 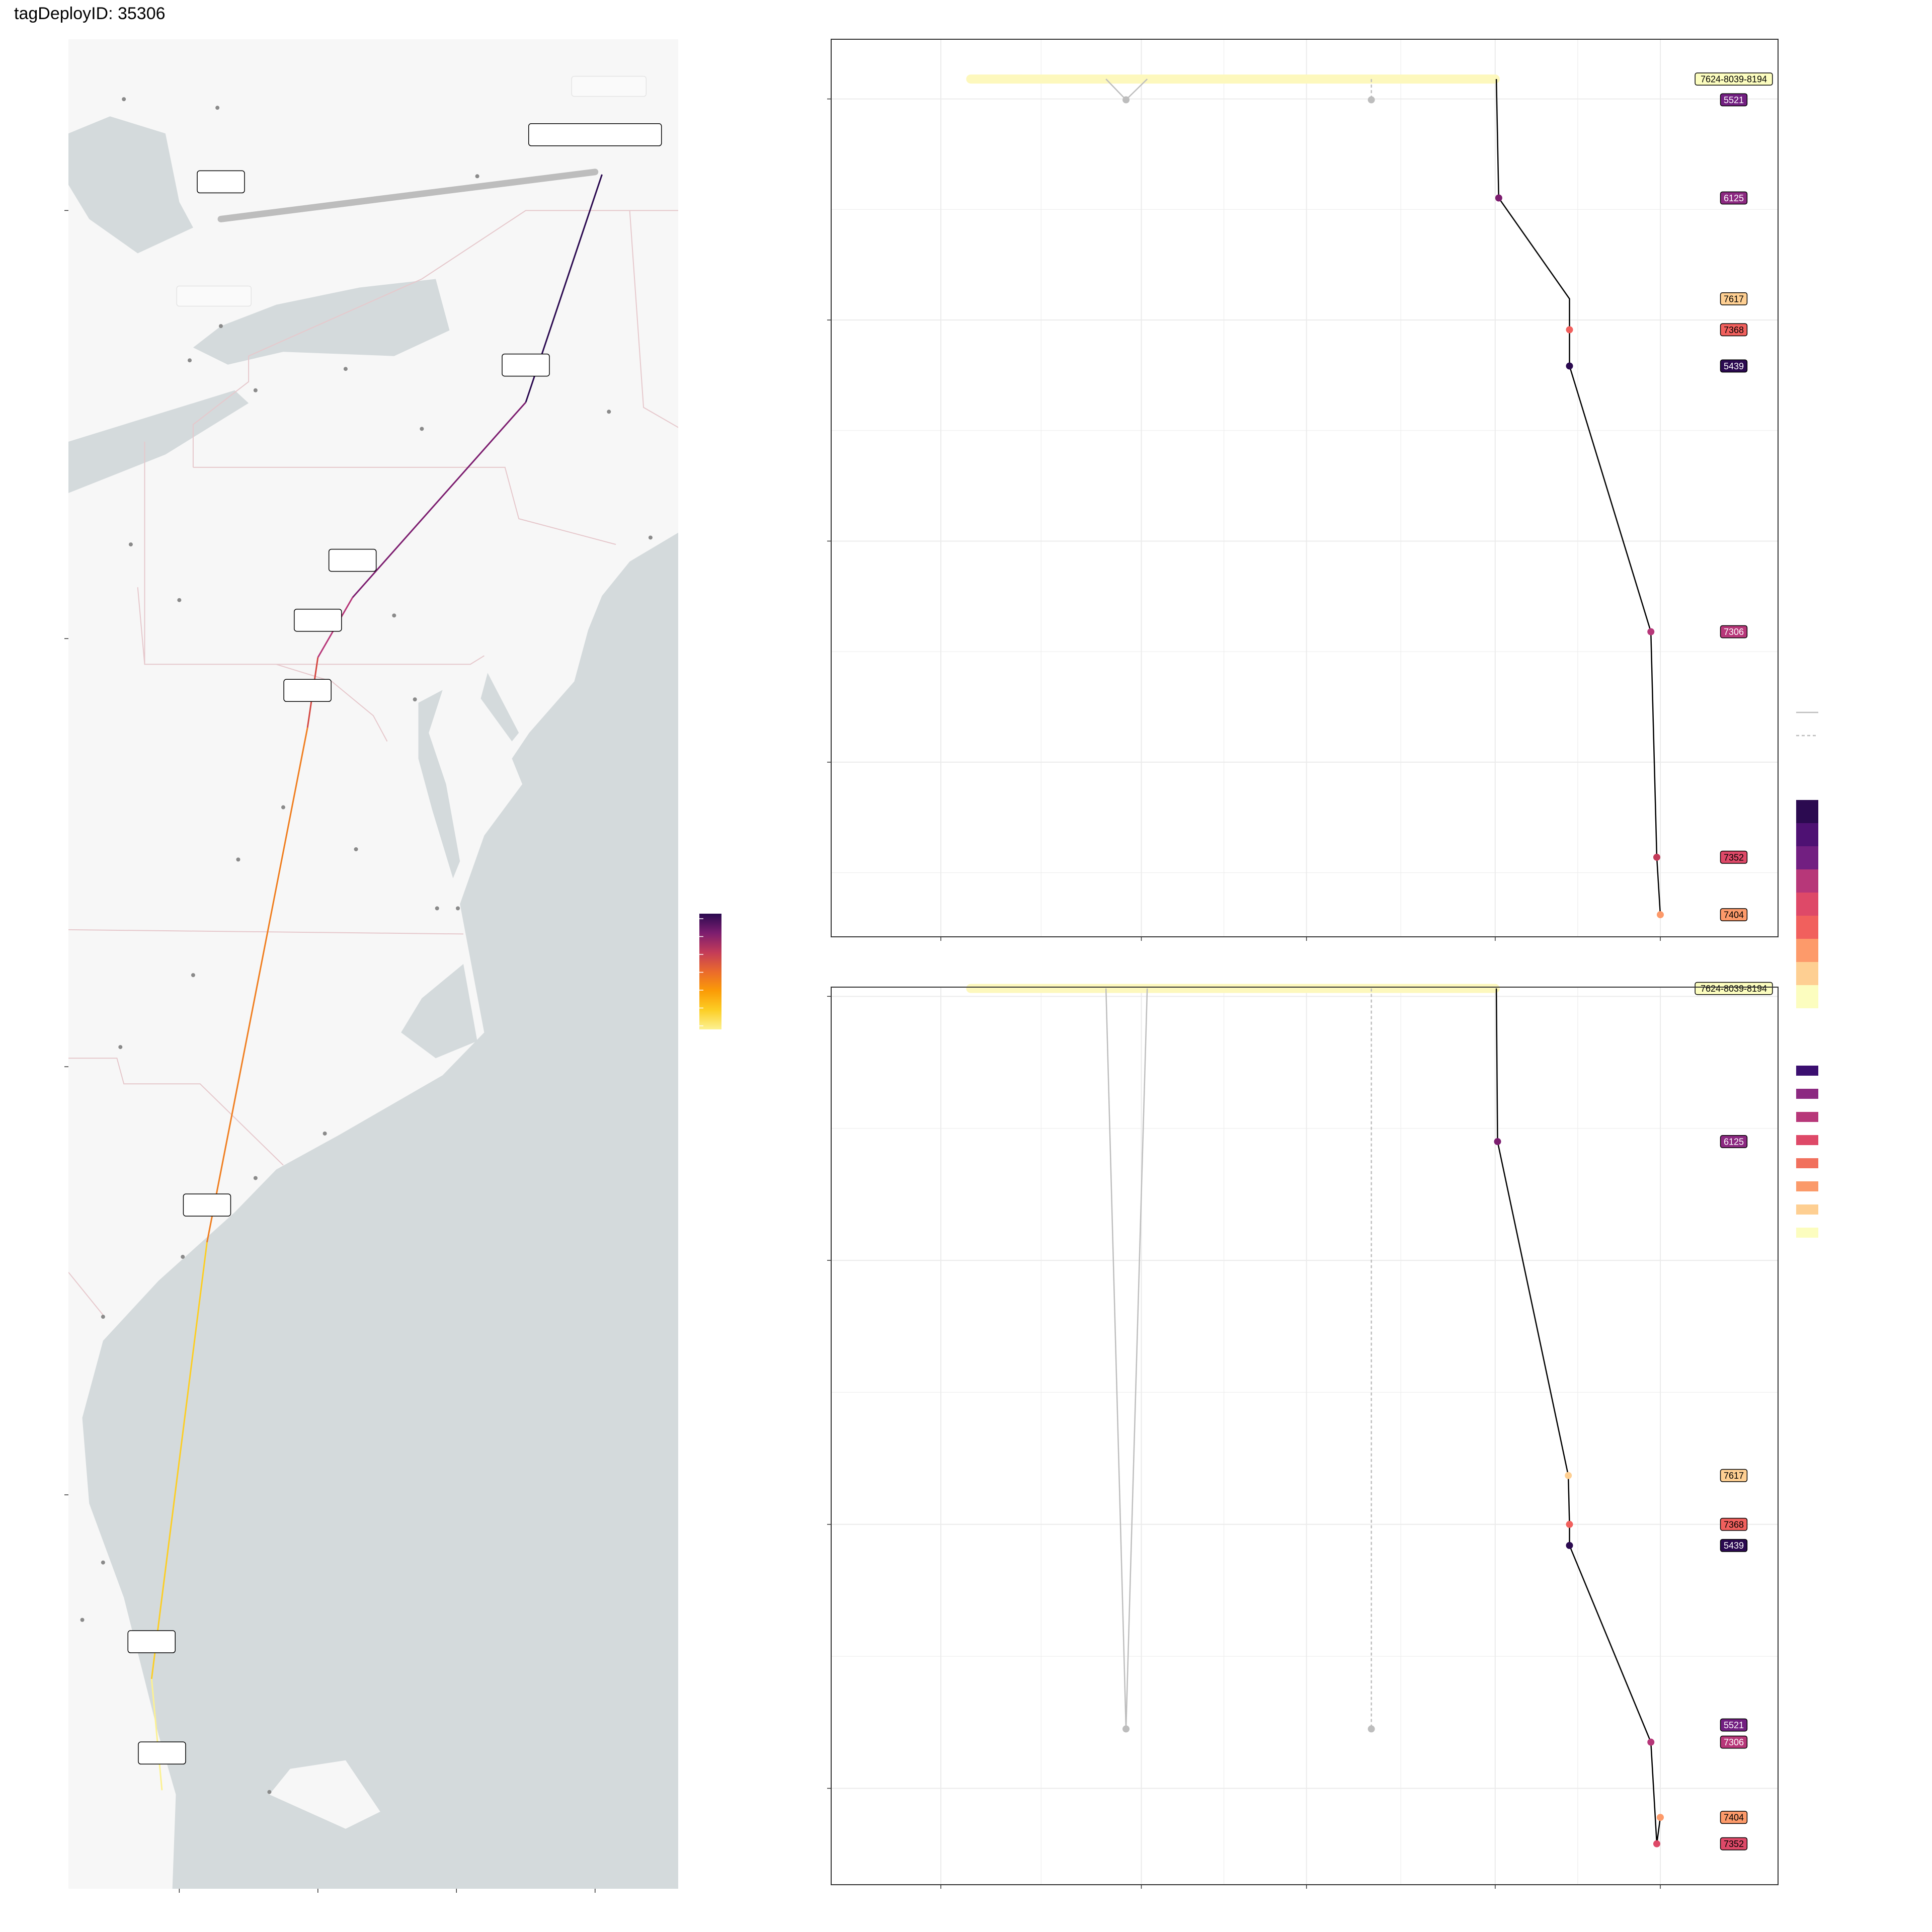 What do you see at coordinates (90, 14) in the screenshot?
I see `page-title: tagDeployID: 35306` at bounding box center [90, 14].